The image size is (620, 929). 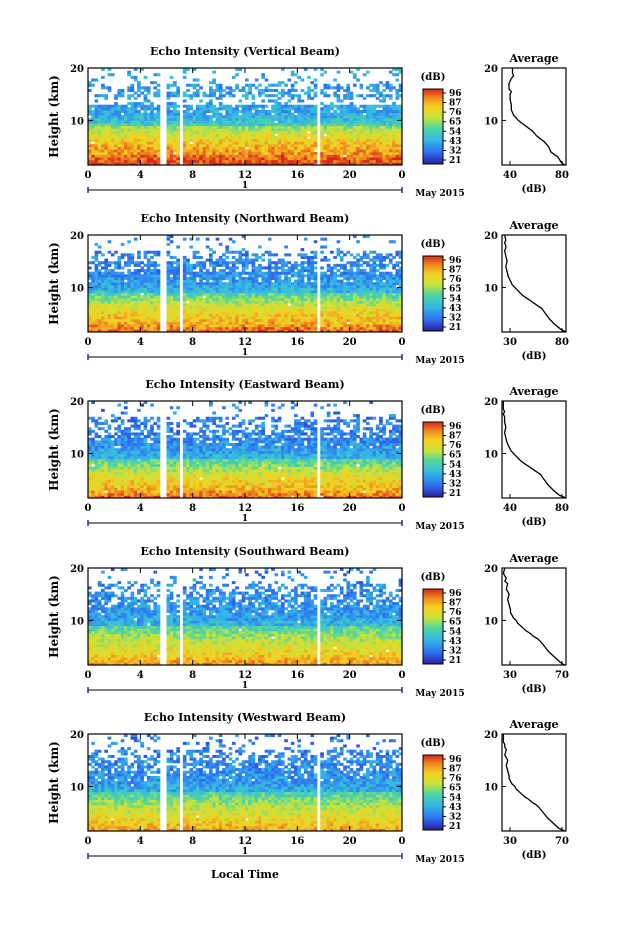 I want to click on x-tick-label: 16, so click(x=297, y=175).